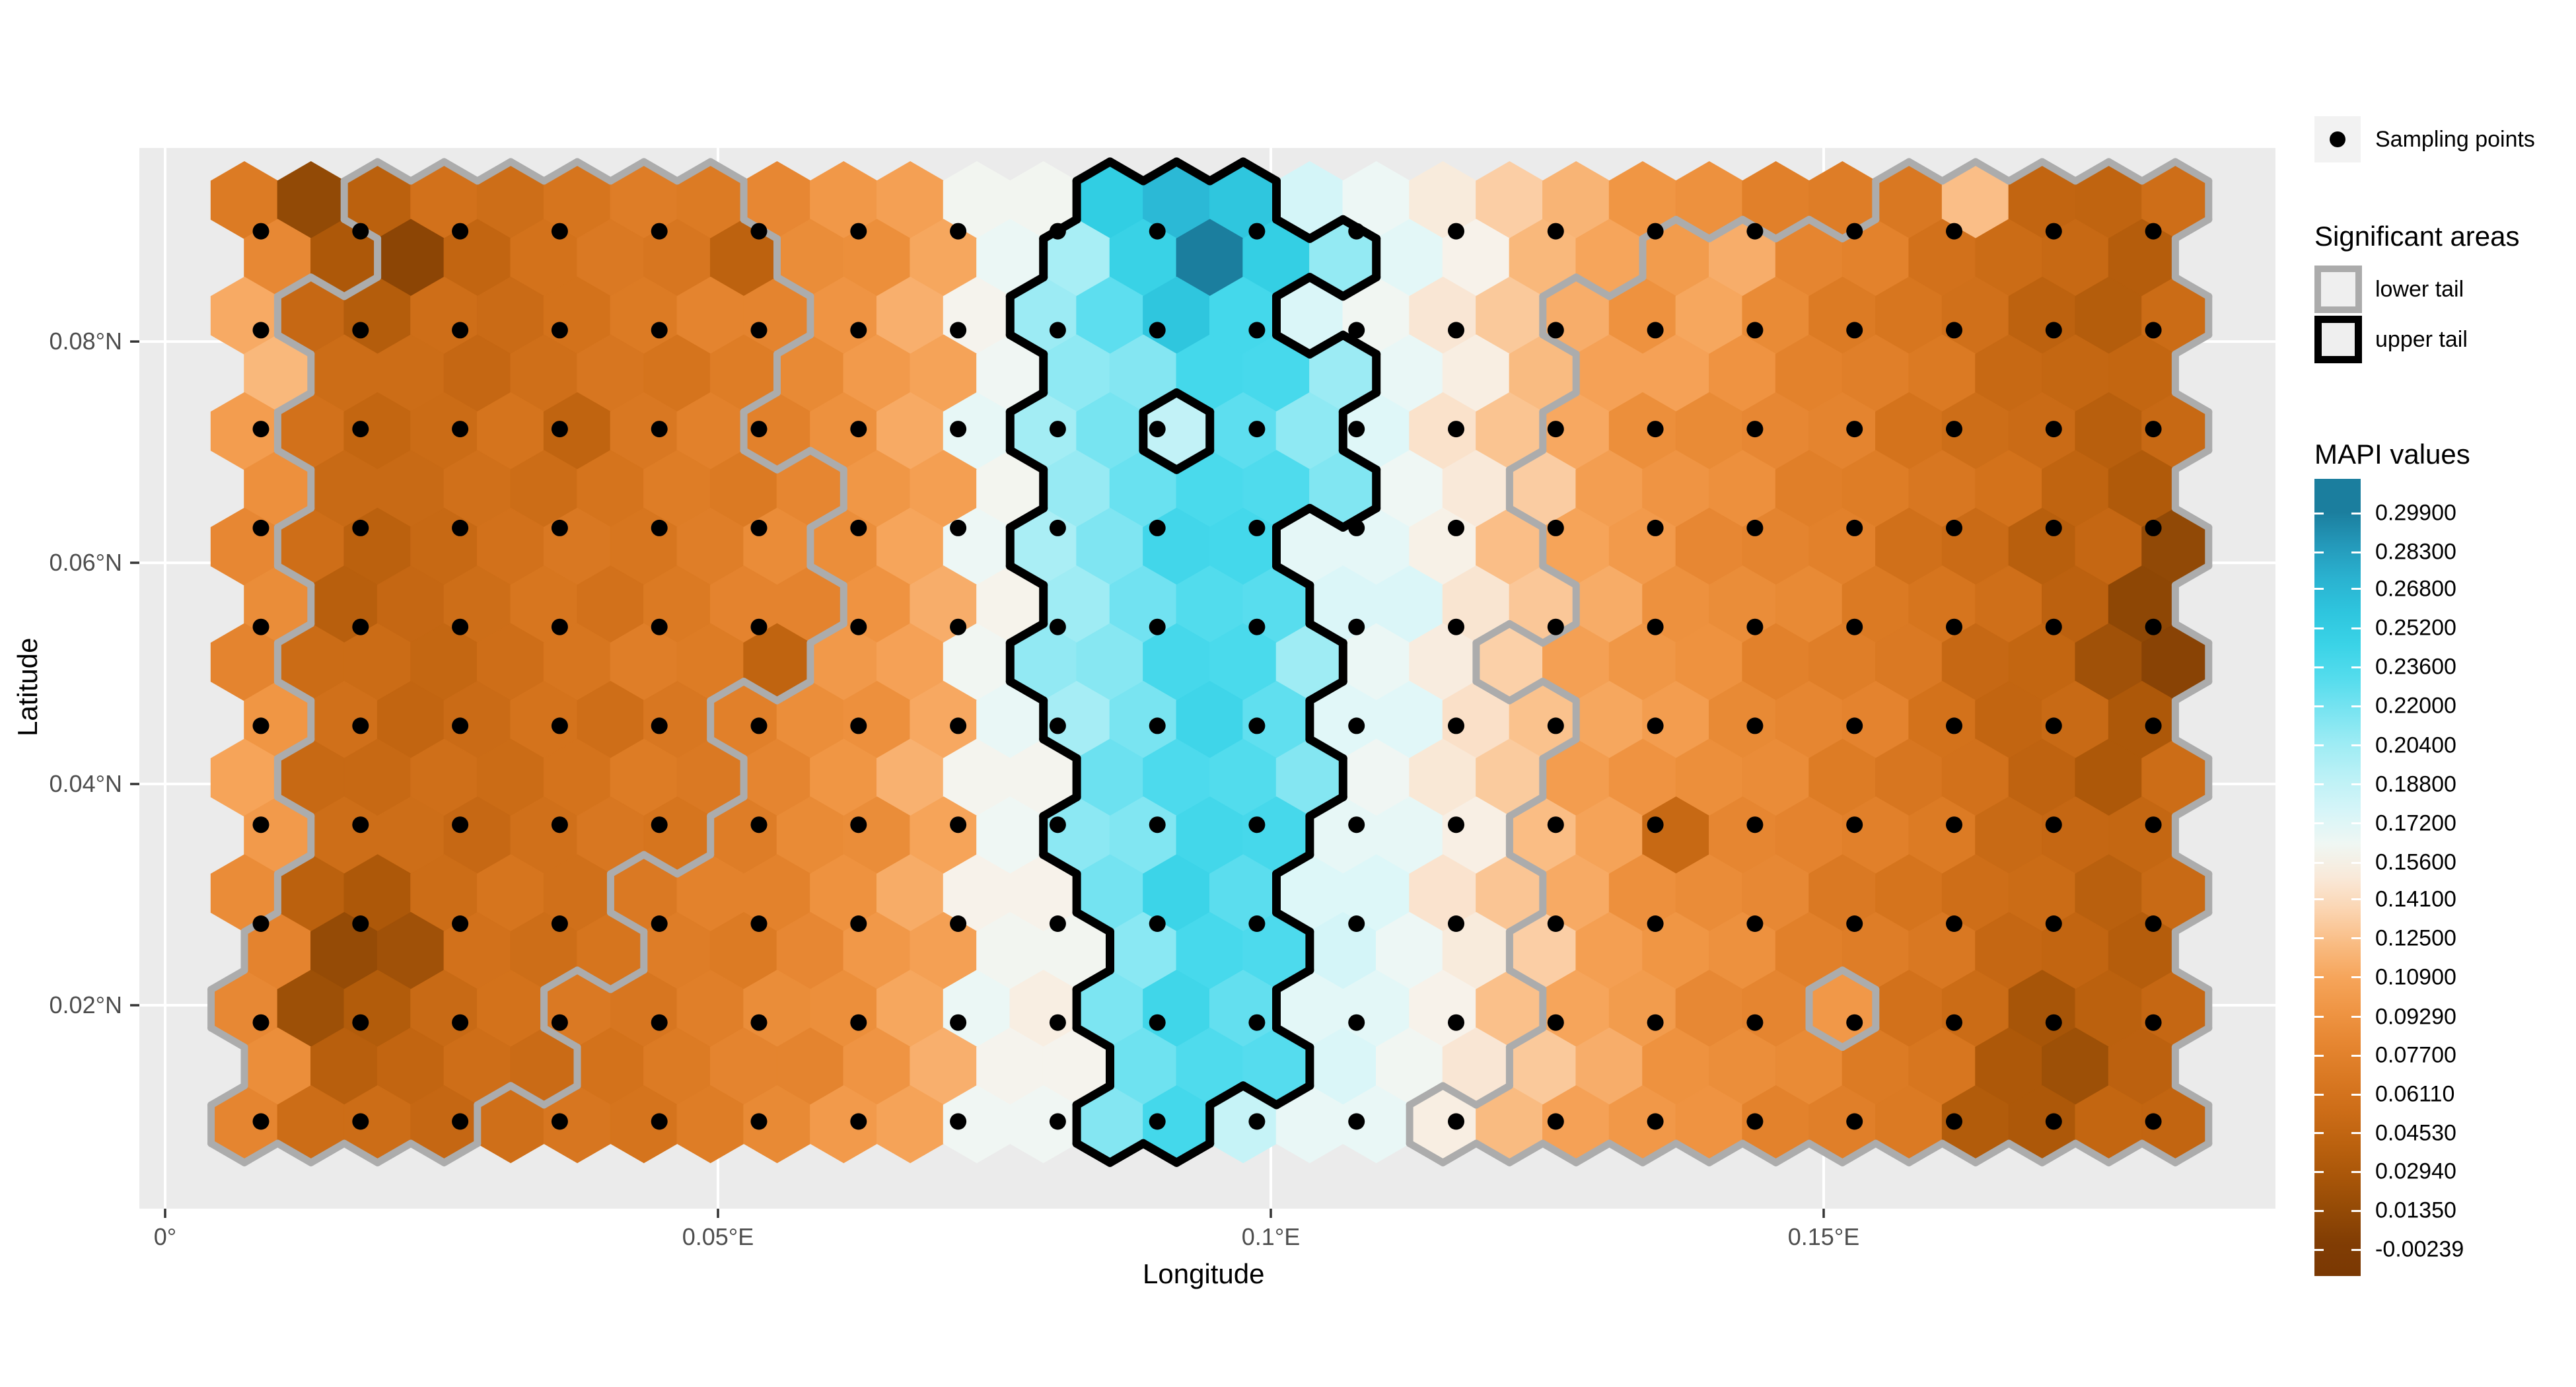  Describe the element at coordinates (85, 784) in the screenshot. I see `y-tick-label: 0.04°N` at that location.